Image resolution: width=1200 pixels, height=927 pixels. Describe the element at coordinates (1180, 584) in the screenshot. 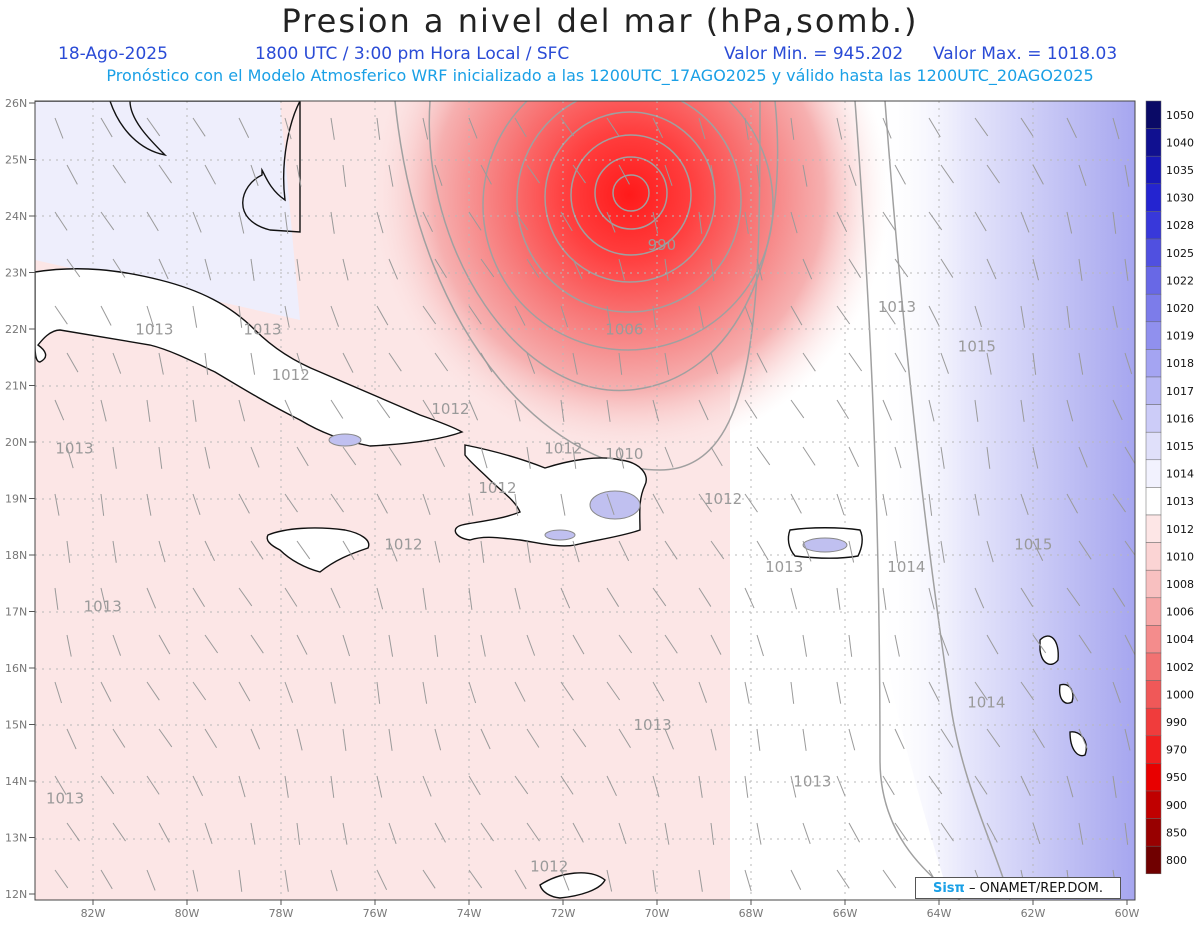

I see `legend-label: 1008` at that location.